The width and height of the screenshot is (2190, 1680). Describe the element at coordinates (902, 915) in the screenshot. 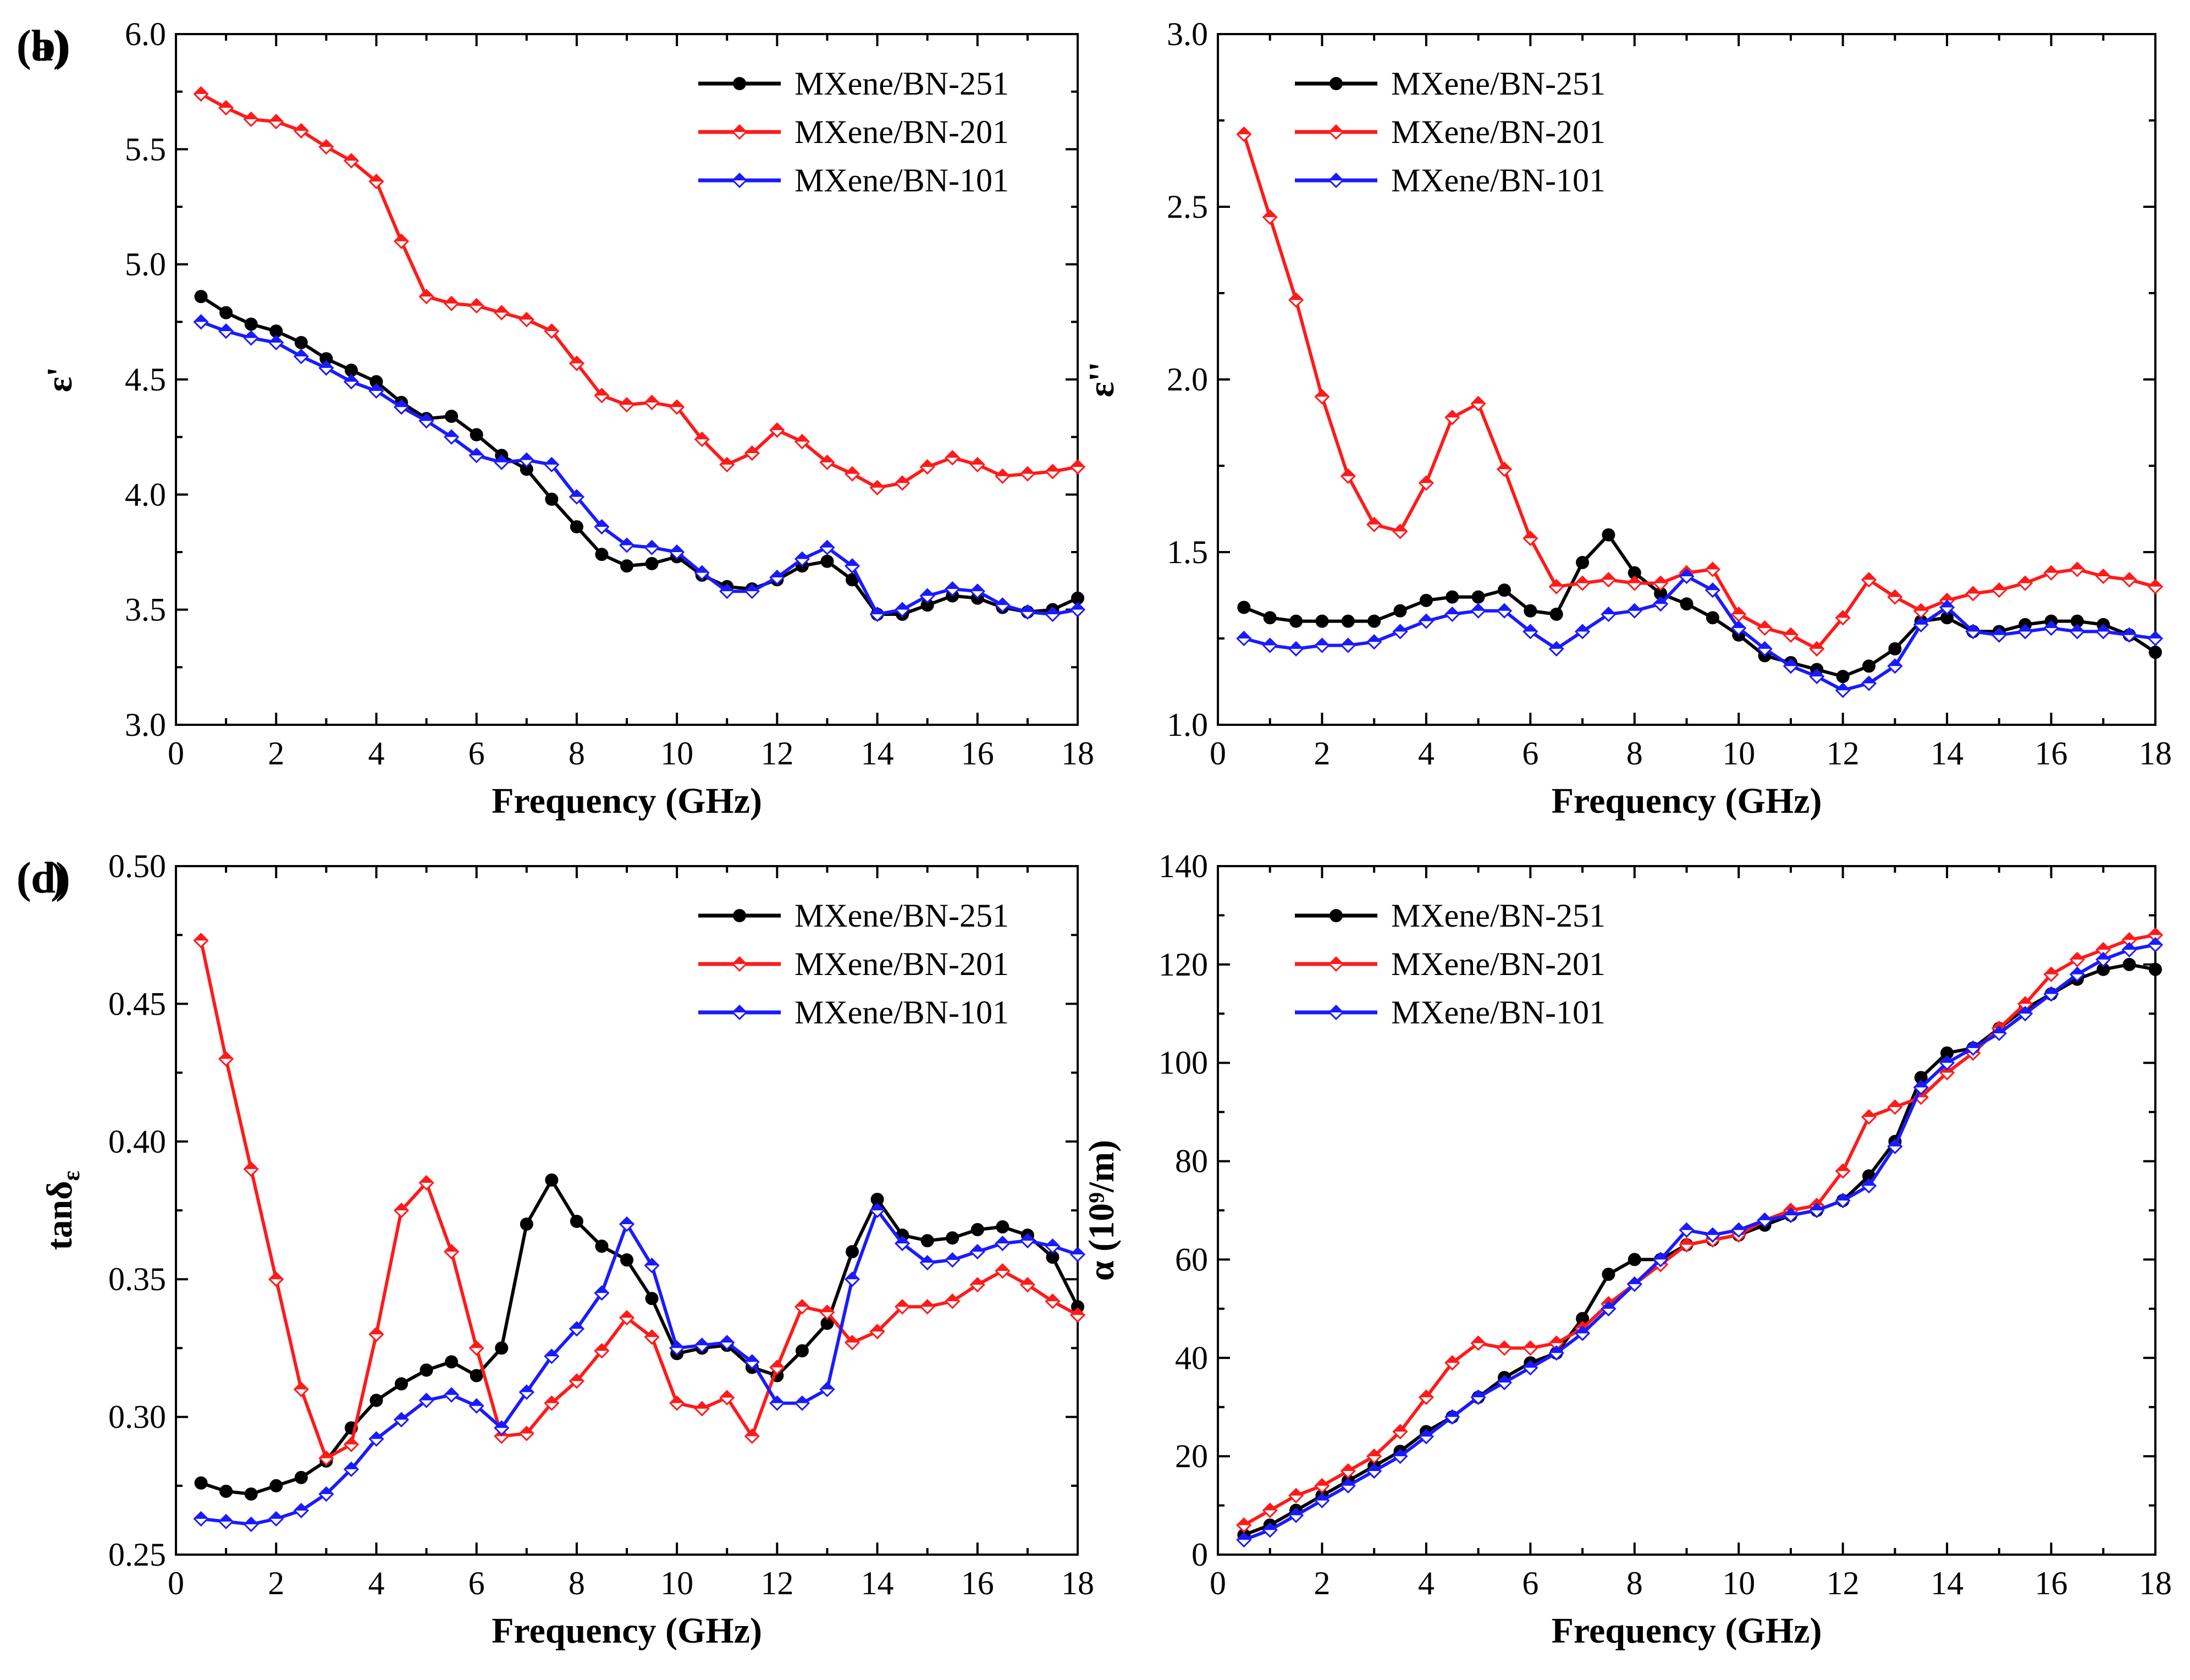

I see `legend-label: MXene/BN-251` at that location.